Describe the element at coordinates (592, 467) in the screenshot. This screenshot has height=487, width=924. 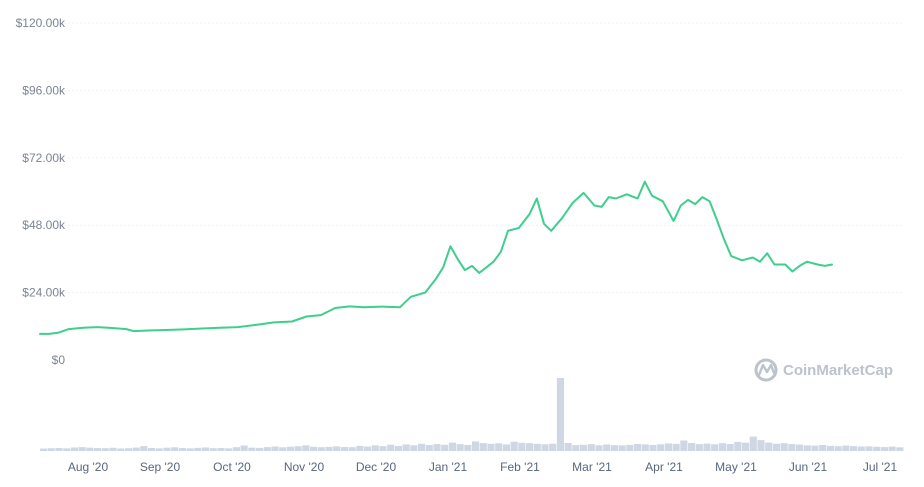
I see `x-tick-label: Mar '21` at that location.